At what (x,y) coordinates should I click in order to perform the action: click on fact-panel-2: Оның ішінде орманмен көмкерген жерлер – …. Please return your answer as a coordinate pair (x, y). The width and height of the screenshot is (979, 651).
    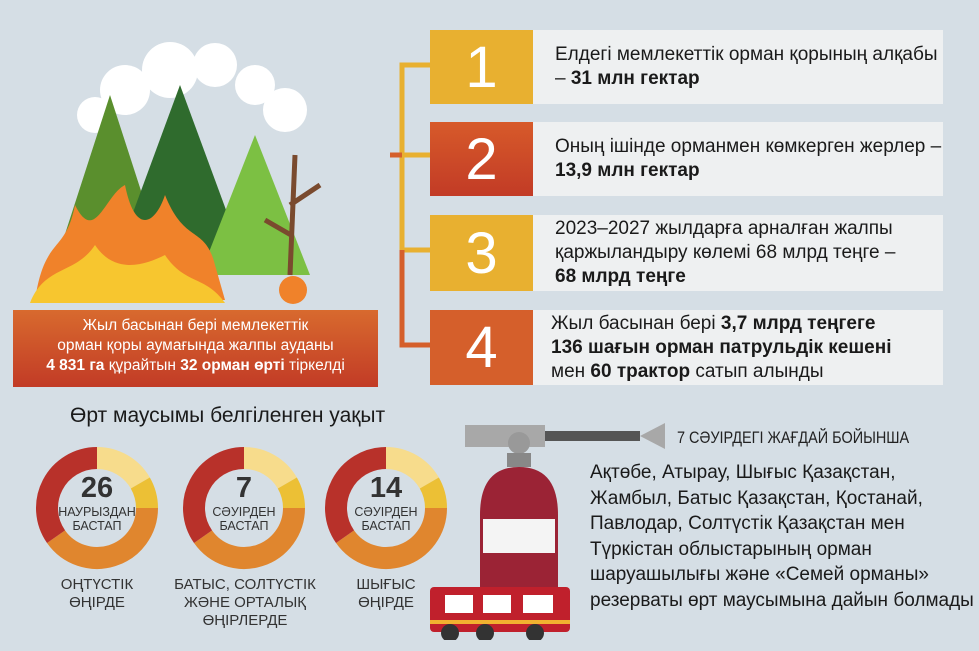
    Looking at the image, I should click on (738, 159).